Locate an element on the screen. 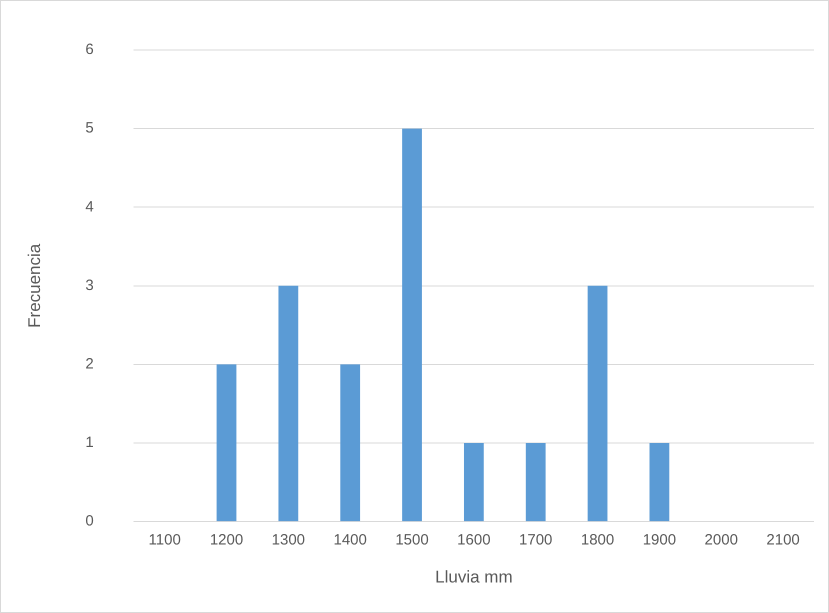 Image resolution: width=829 pixels, height=613 pixels. y-axis-title: Frecuencia is located at coordinates (34, 285).